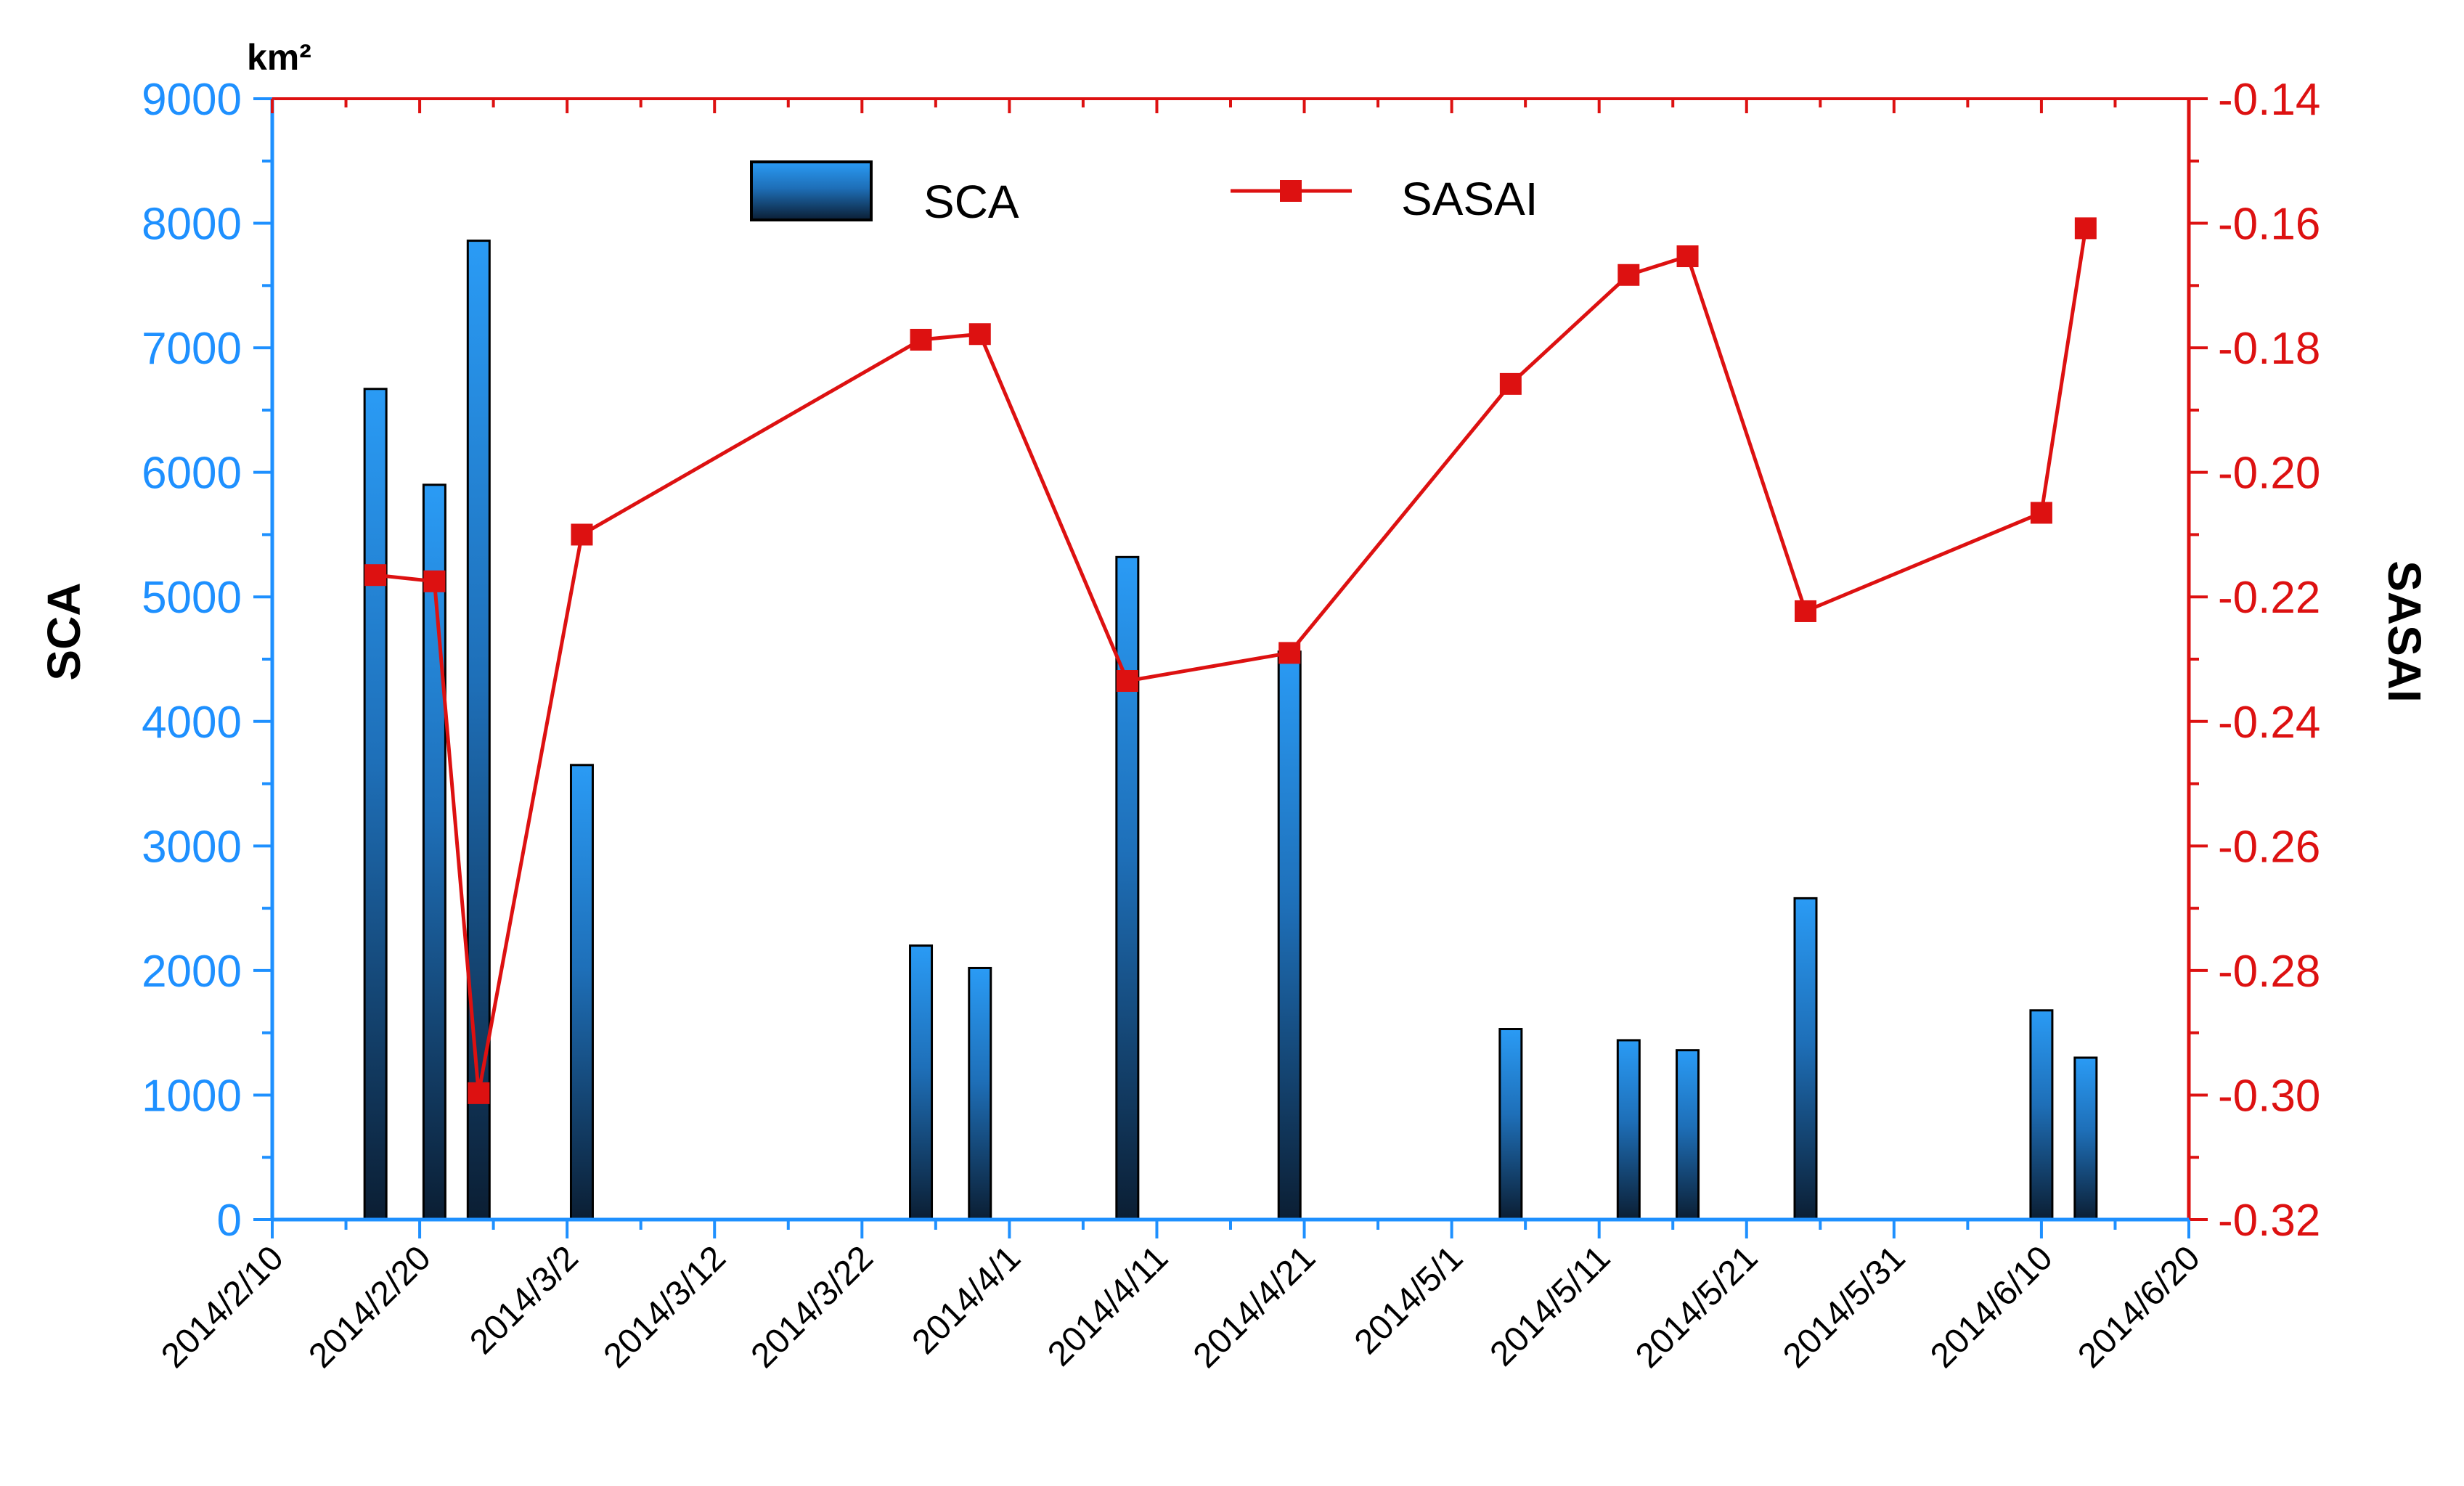  Describe the element at coordinates (2269, 474) in the screenshot. I see `right-tick-label: -0.20` at that location.